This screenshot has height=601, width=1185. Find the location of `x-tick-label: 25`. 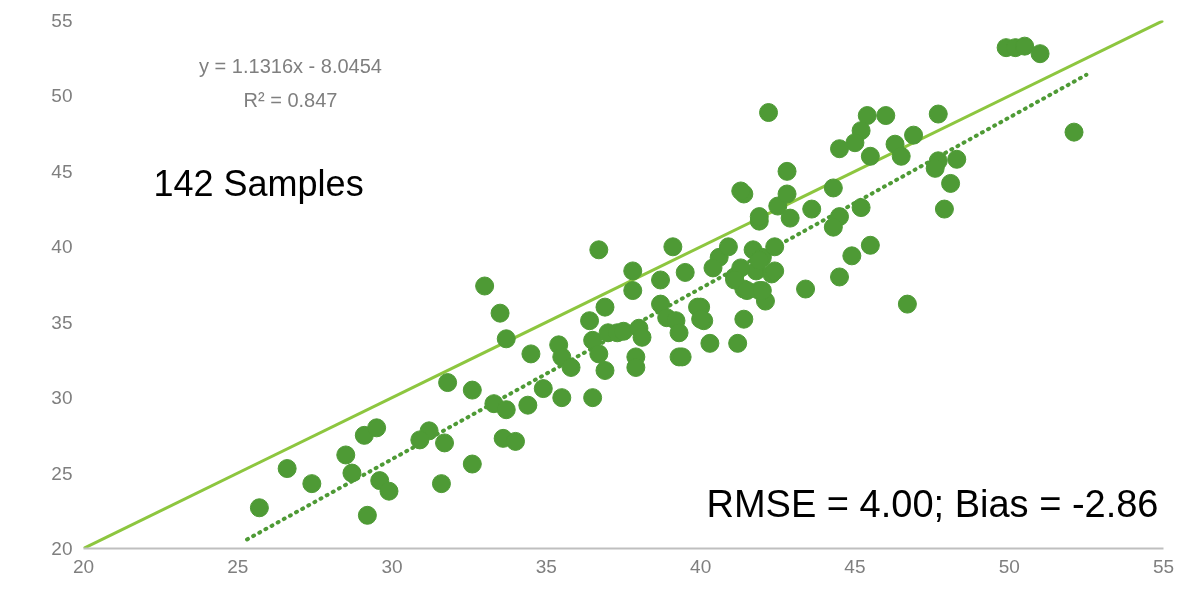

x-tick-label: 25 is located at coordinates (238, 566).